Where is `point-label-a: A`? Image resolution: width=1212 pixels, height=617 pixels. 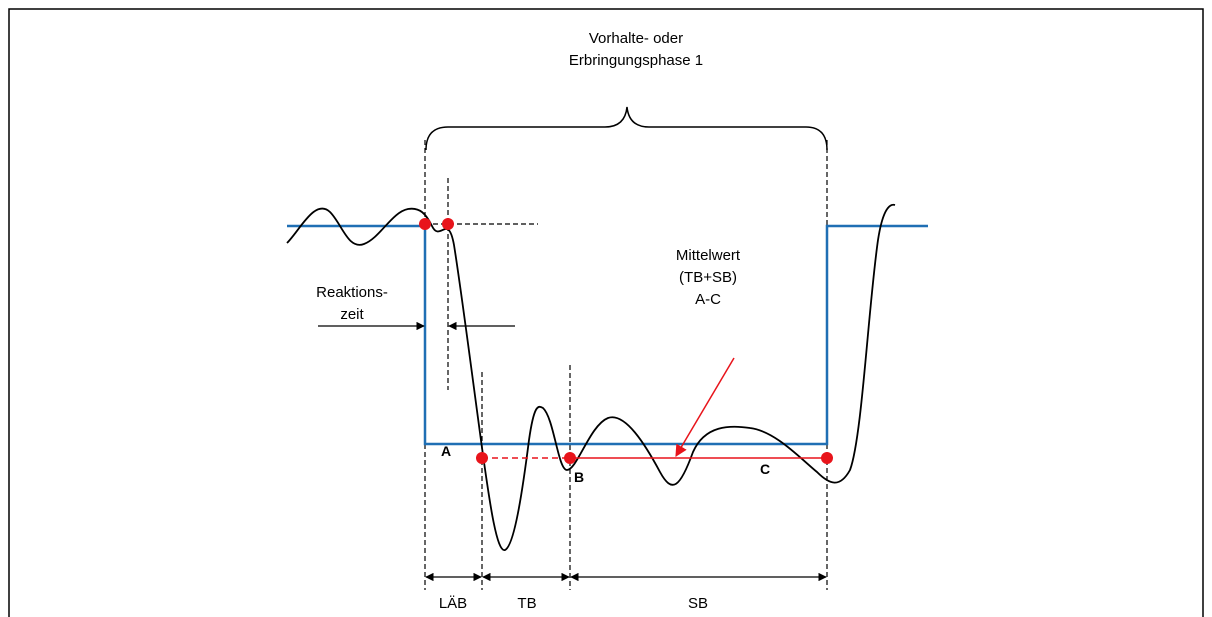 point-label-a: A is located at coordinates (446, 451).